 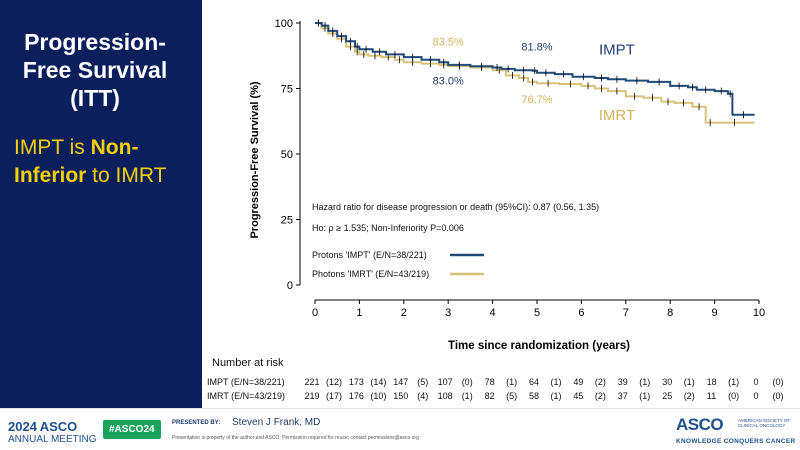 What do you see at coordinates (715, 313) in the screenshot?
I see `x-tick-label: 9` at bounding box center [715, 313].